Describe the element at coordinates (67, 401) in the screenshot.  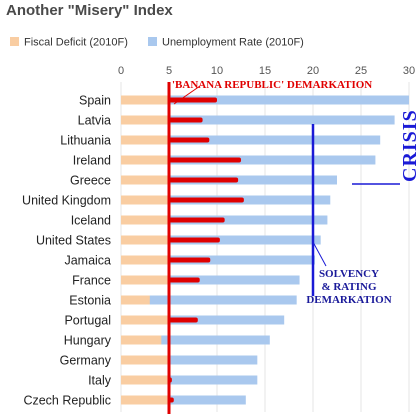
I see `category-label: Czech Republic` at that location.